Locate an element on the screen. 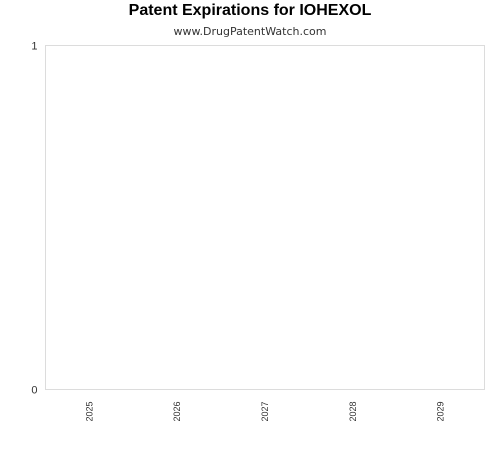  x-tick-label: 2027 is located at coordinates (265, 412).